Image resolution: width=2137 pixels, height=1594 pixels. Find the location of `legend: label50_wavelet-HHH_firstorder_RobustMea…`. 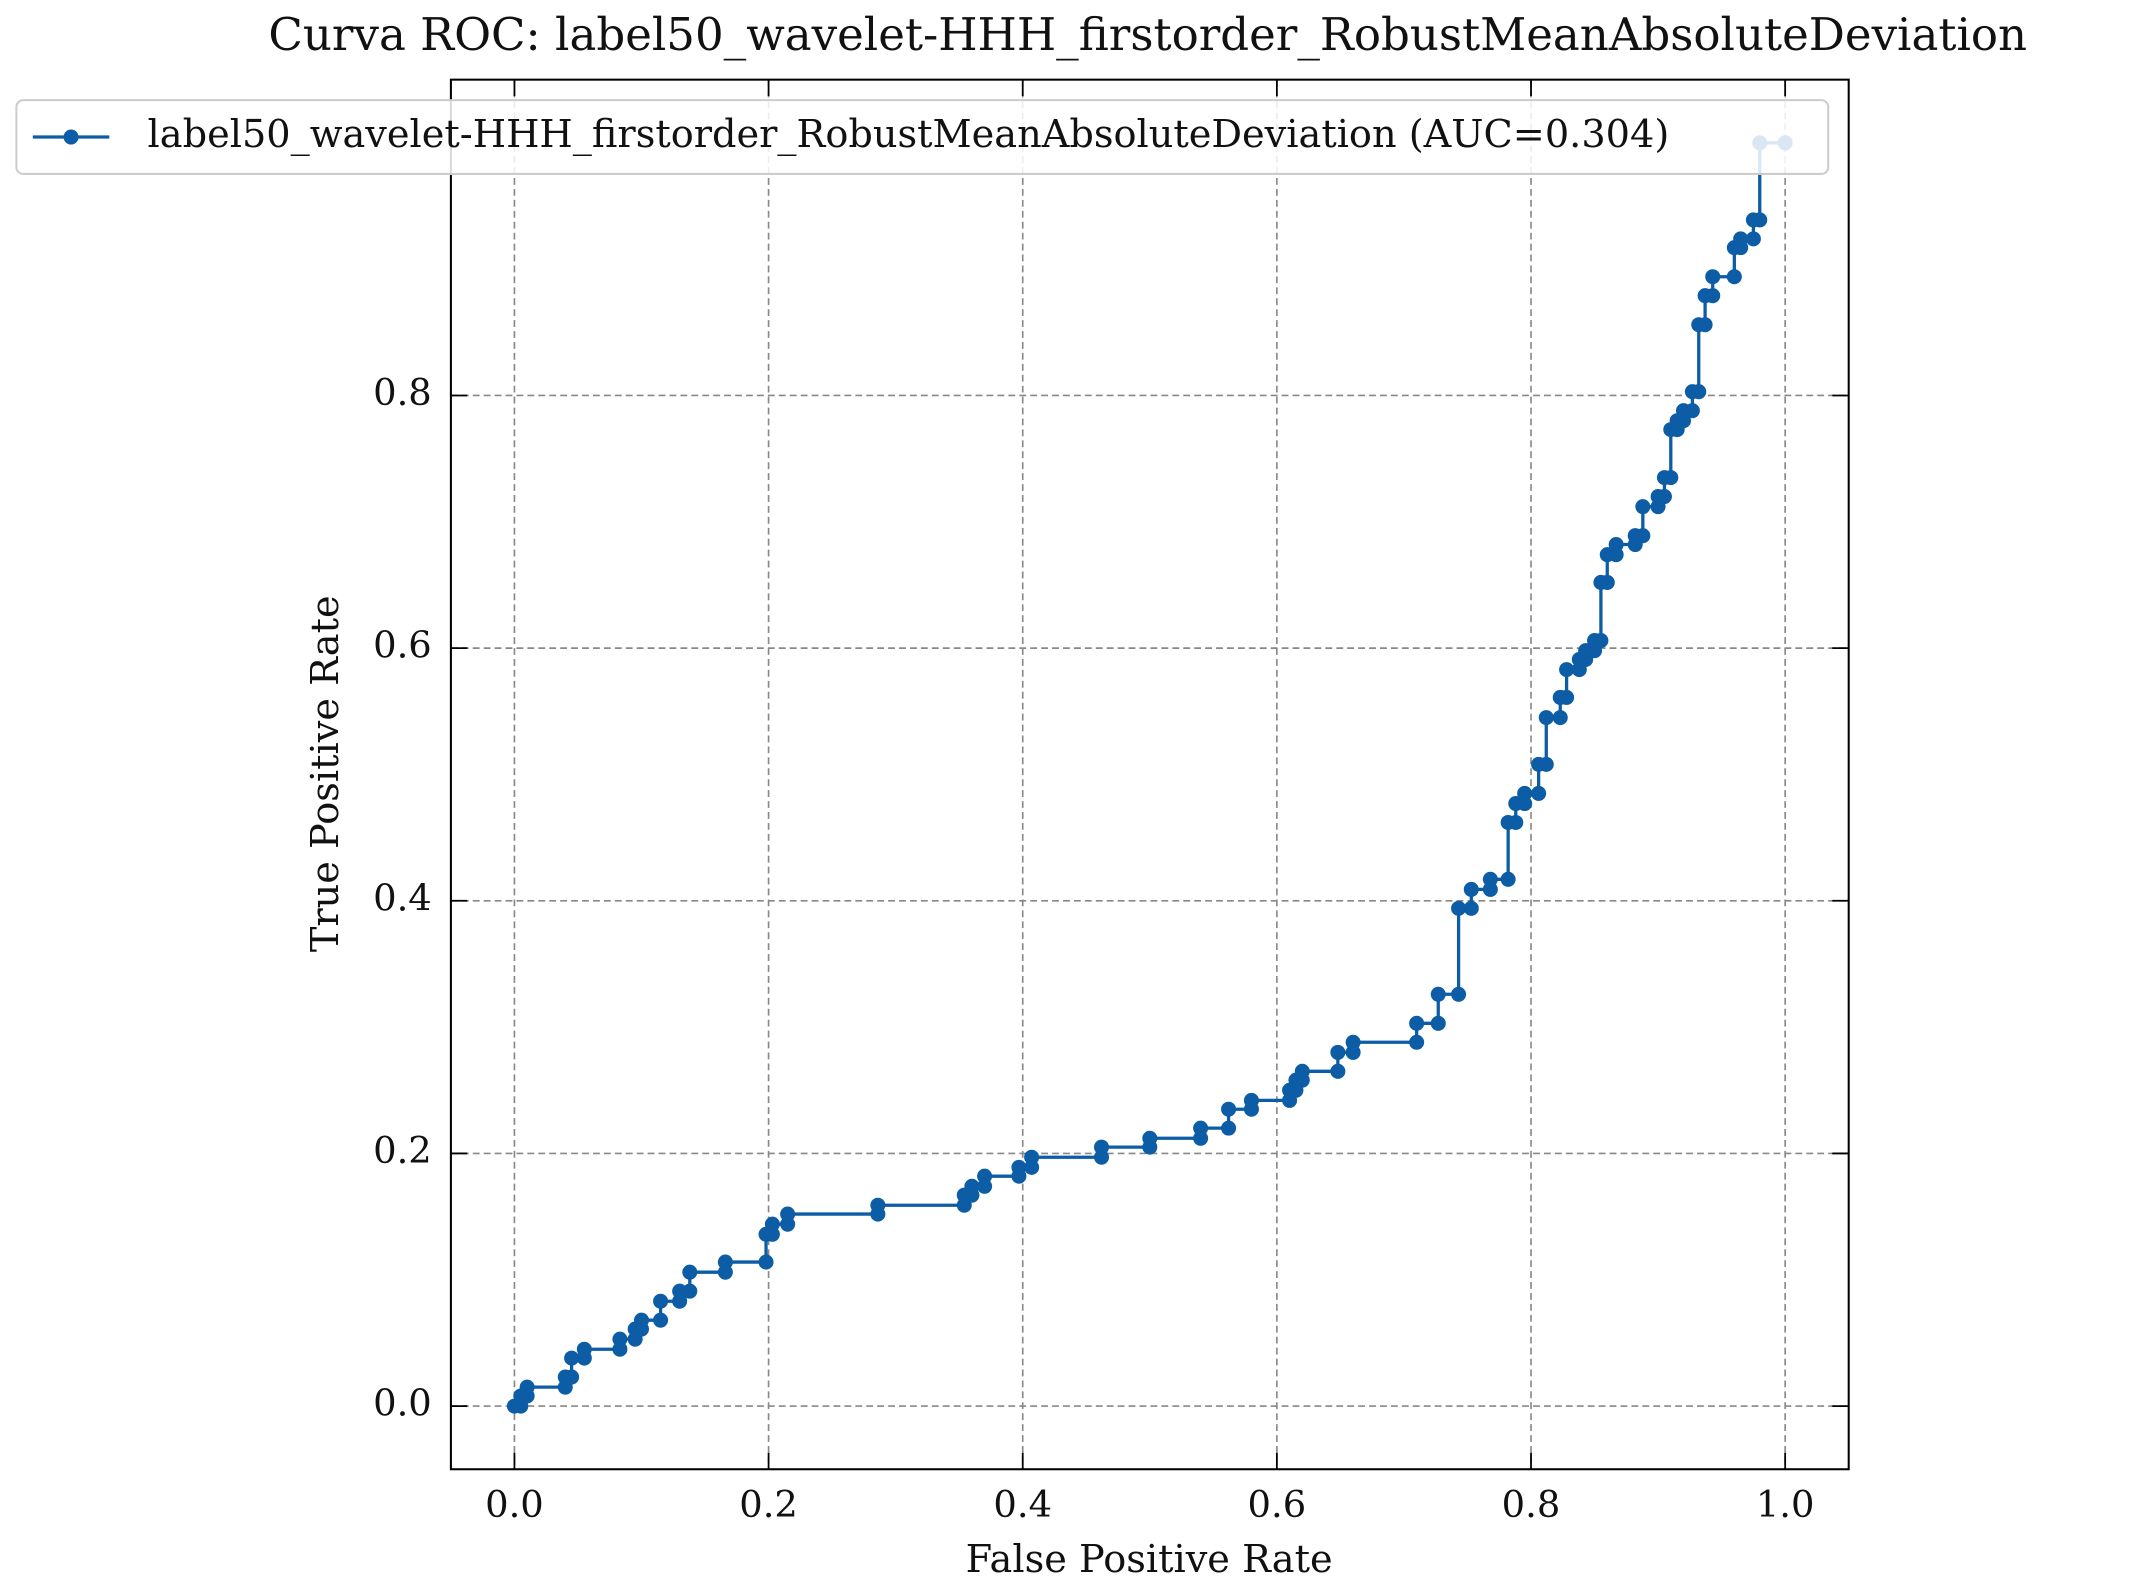

legend: label50_wavelet-HHH_firstorder_RobustMea… is located at coordinates (922, 137).